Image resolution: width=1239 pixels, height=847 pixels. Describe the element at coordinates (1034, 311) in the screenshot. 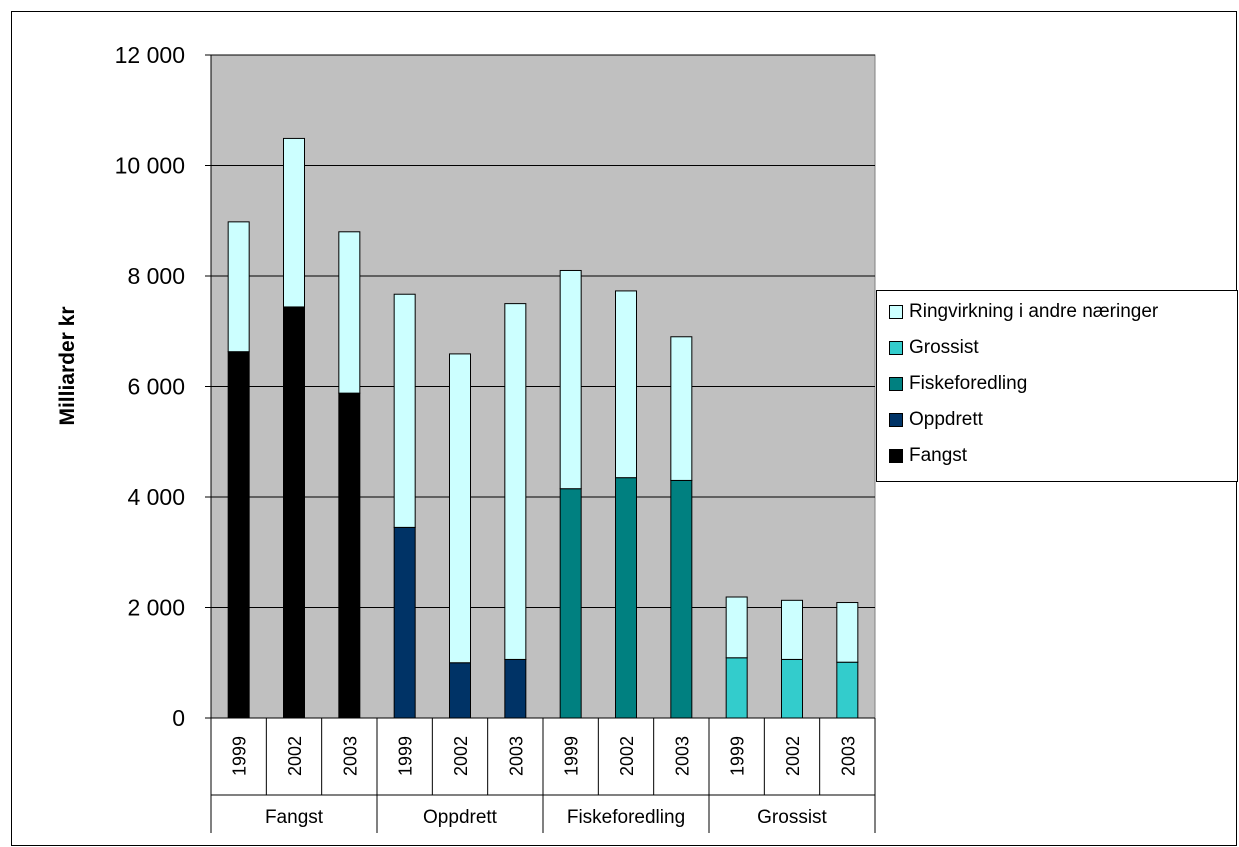

I see `legend-label: Ringvirkning i andre næringer` at that location.